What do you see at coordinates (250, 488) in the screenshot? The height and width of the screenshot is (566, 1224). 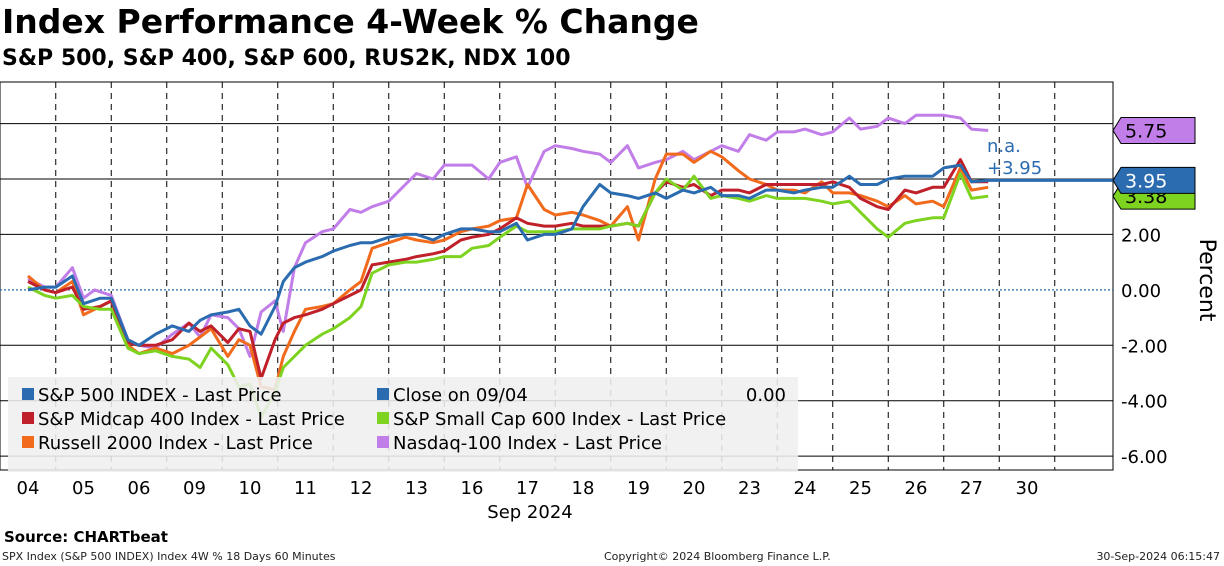 I see `x-tick-label: 10` at bounding box center [250, 488].